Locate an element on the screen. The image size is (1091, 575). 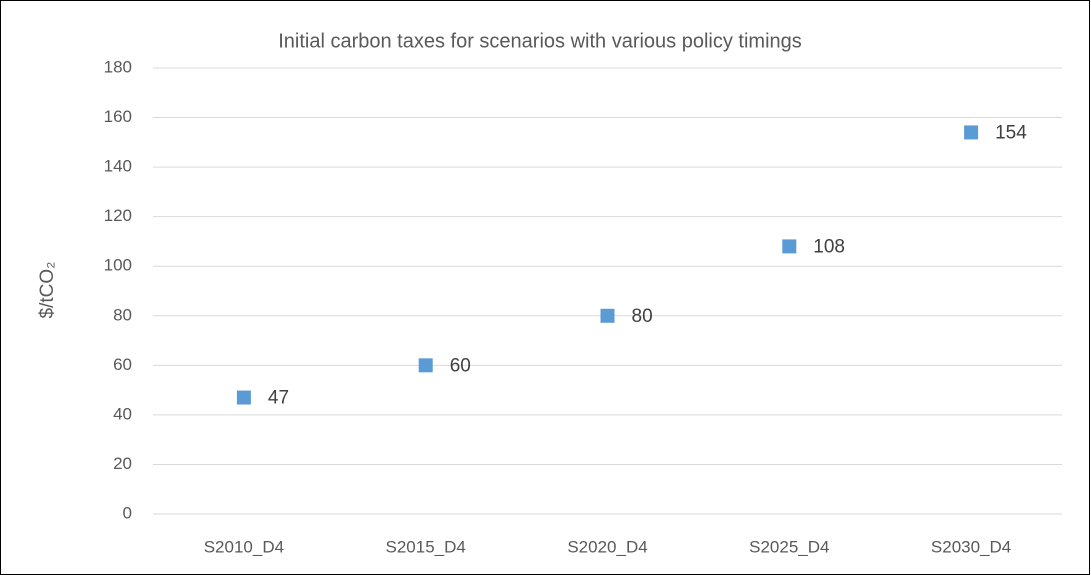
x-tick-label: S2020_D4 is located at coordinates (607, 546).